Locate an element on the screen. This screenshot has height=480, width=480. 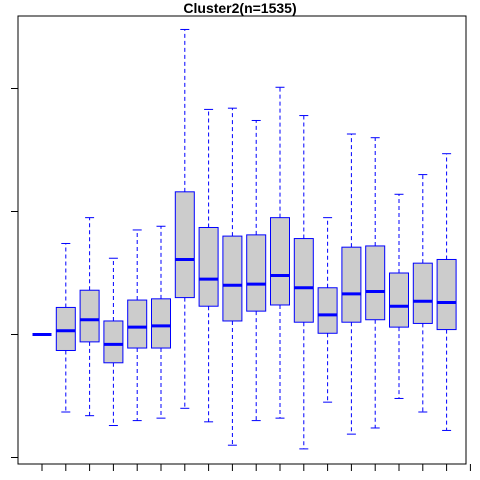
chart-title: Cluster2(n=1535) is located at coordinates (239, 8).